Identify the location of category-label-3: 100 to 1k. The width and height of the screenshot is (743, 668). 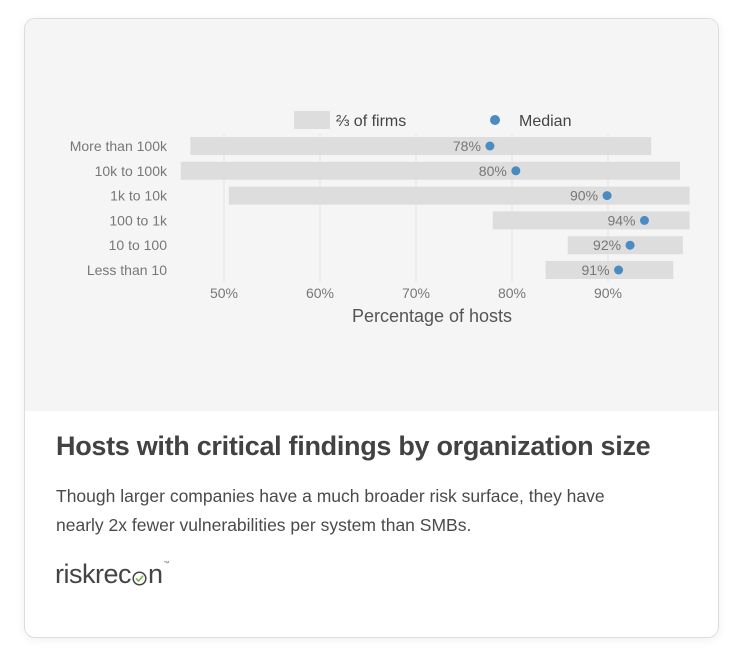
(138, 220).